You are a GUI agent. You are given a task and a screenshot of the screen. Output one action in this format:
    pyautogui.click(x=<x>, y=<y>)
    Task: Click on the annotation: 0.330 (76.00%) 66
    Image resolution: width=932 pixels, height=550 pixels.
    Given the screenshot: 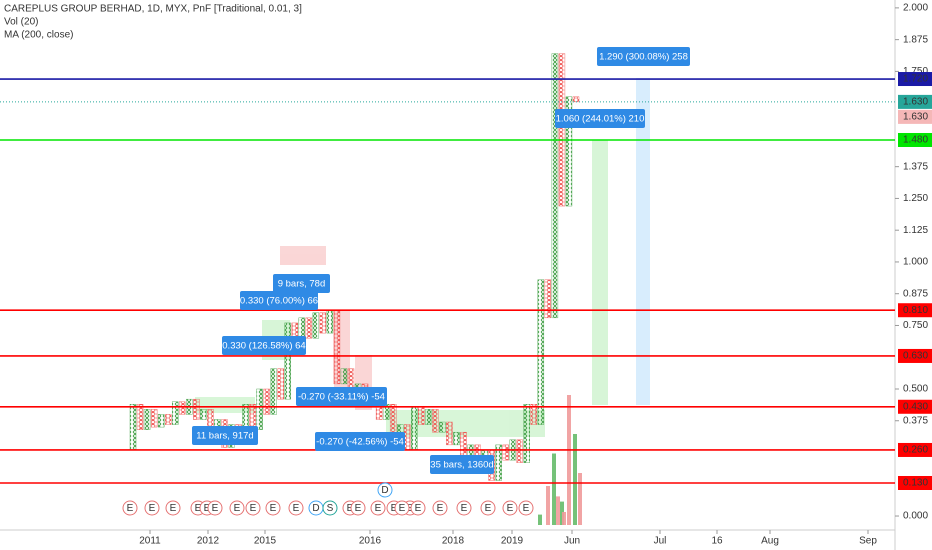 What is the action you would take?
    pyautogui.click(x=279, y=301)
    